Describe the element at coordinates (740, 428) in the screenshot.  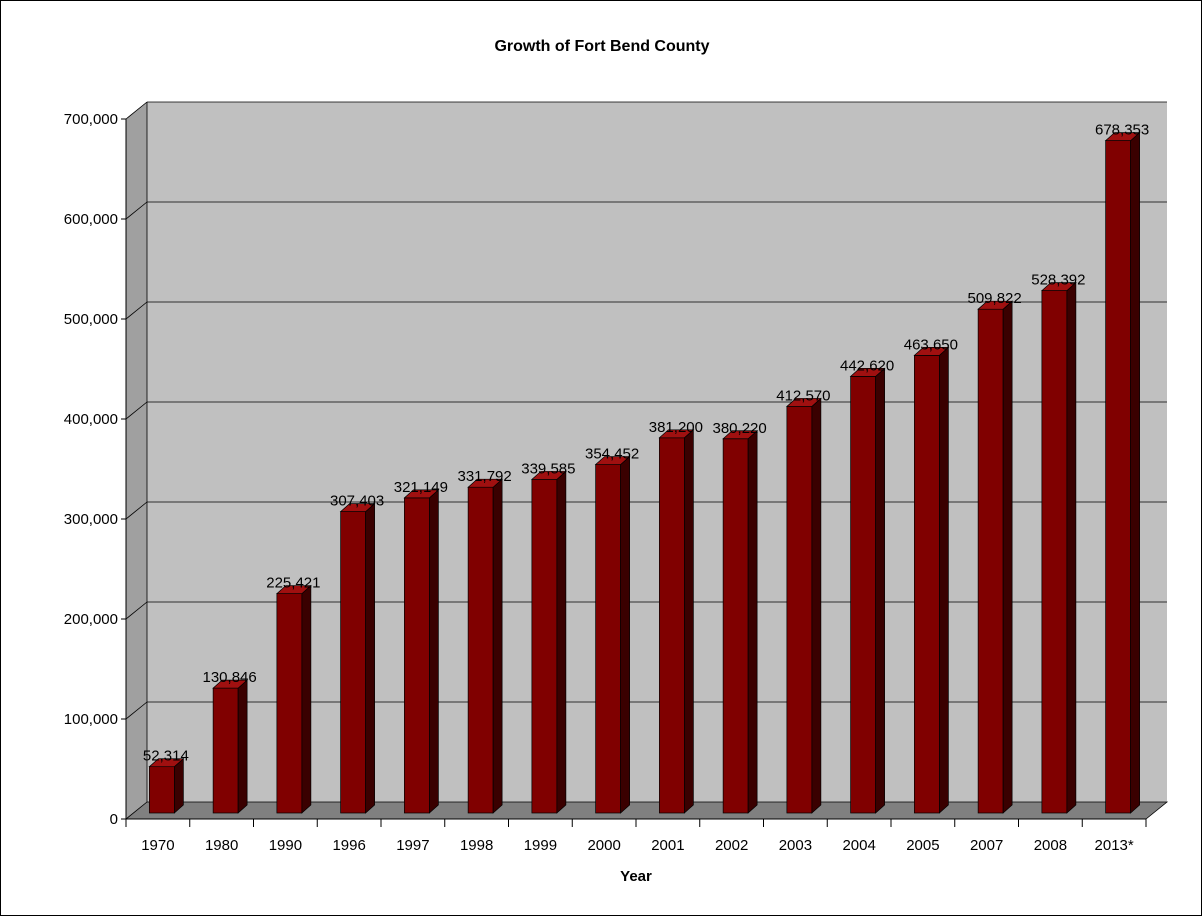
I see `data-label: 380,220` at that location.